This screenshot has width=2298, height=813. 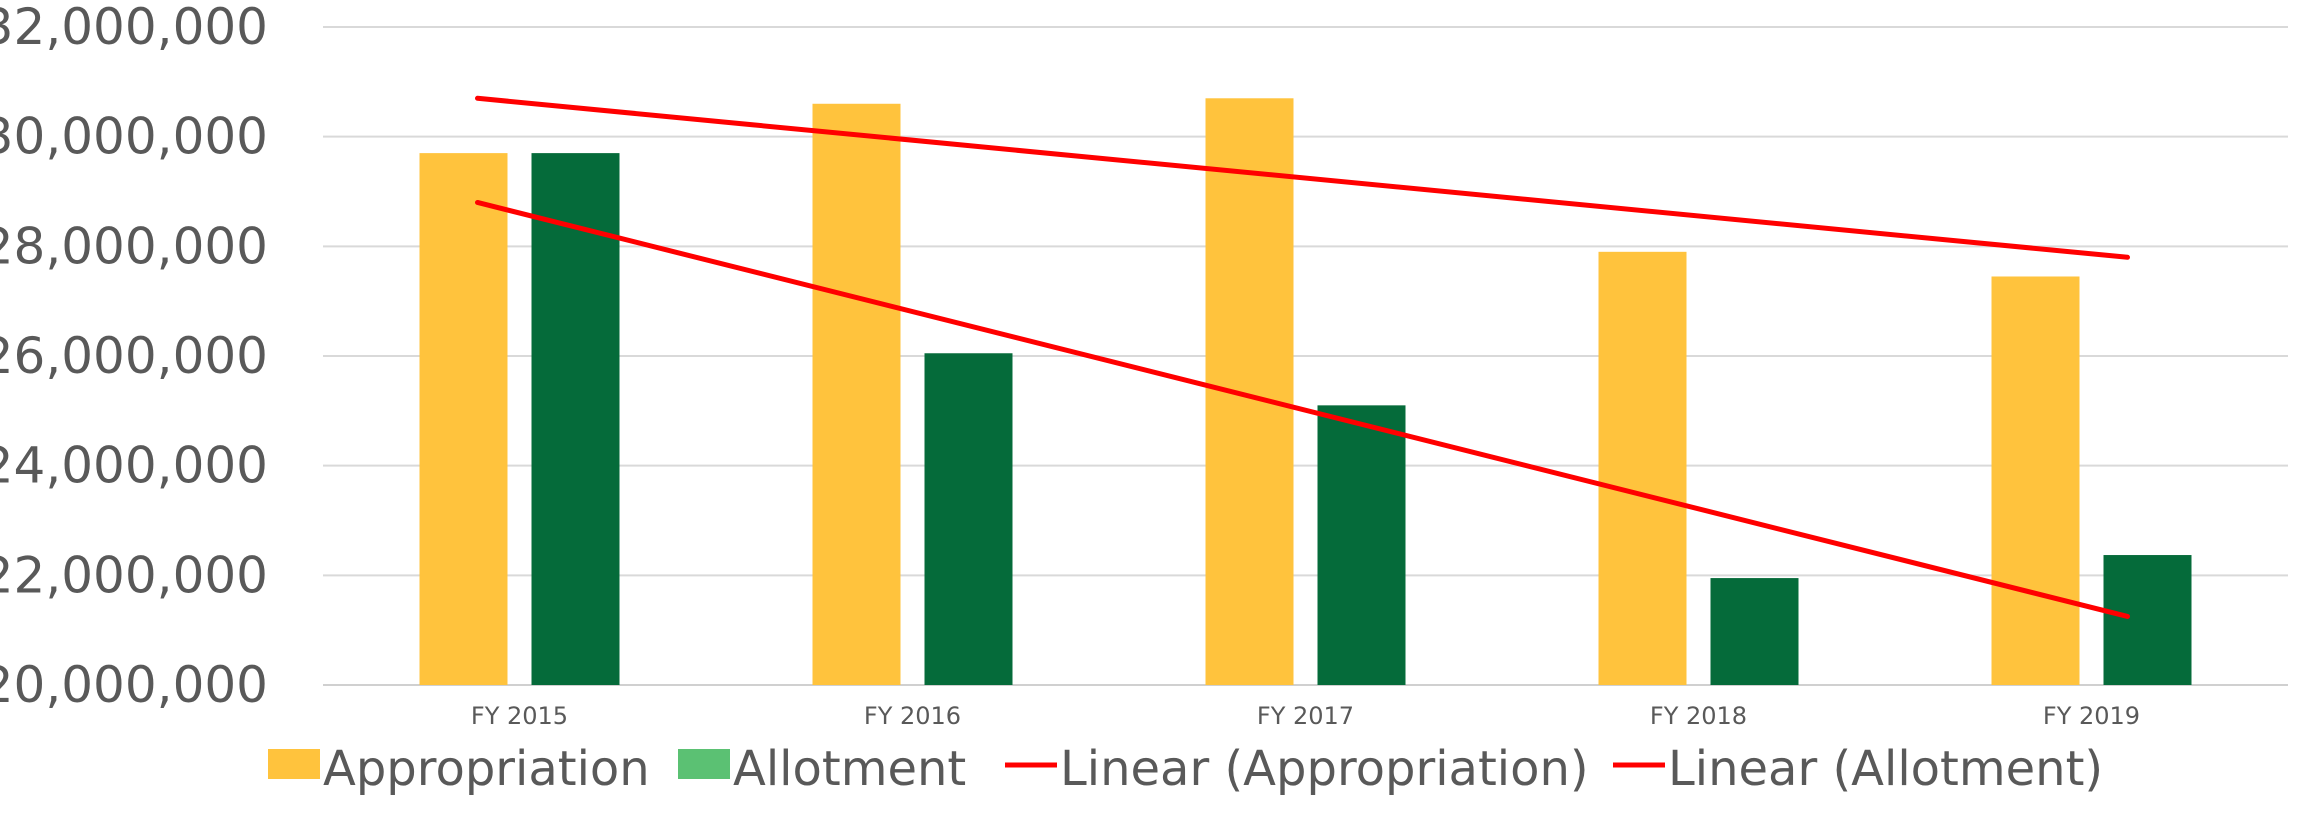 I want to click on y-tick-label: $22,000,000, so click(x=134, y=575).